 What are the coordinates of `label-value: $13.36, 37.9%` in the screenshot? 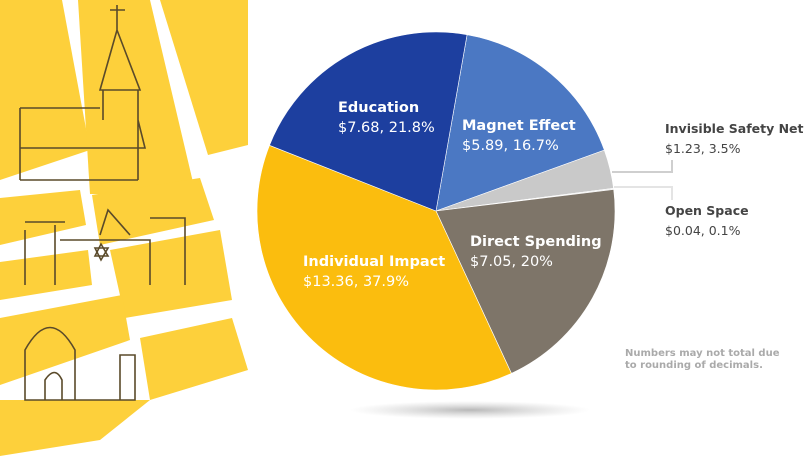 It's located at (356, 282).